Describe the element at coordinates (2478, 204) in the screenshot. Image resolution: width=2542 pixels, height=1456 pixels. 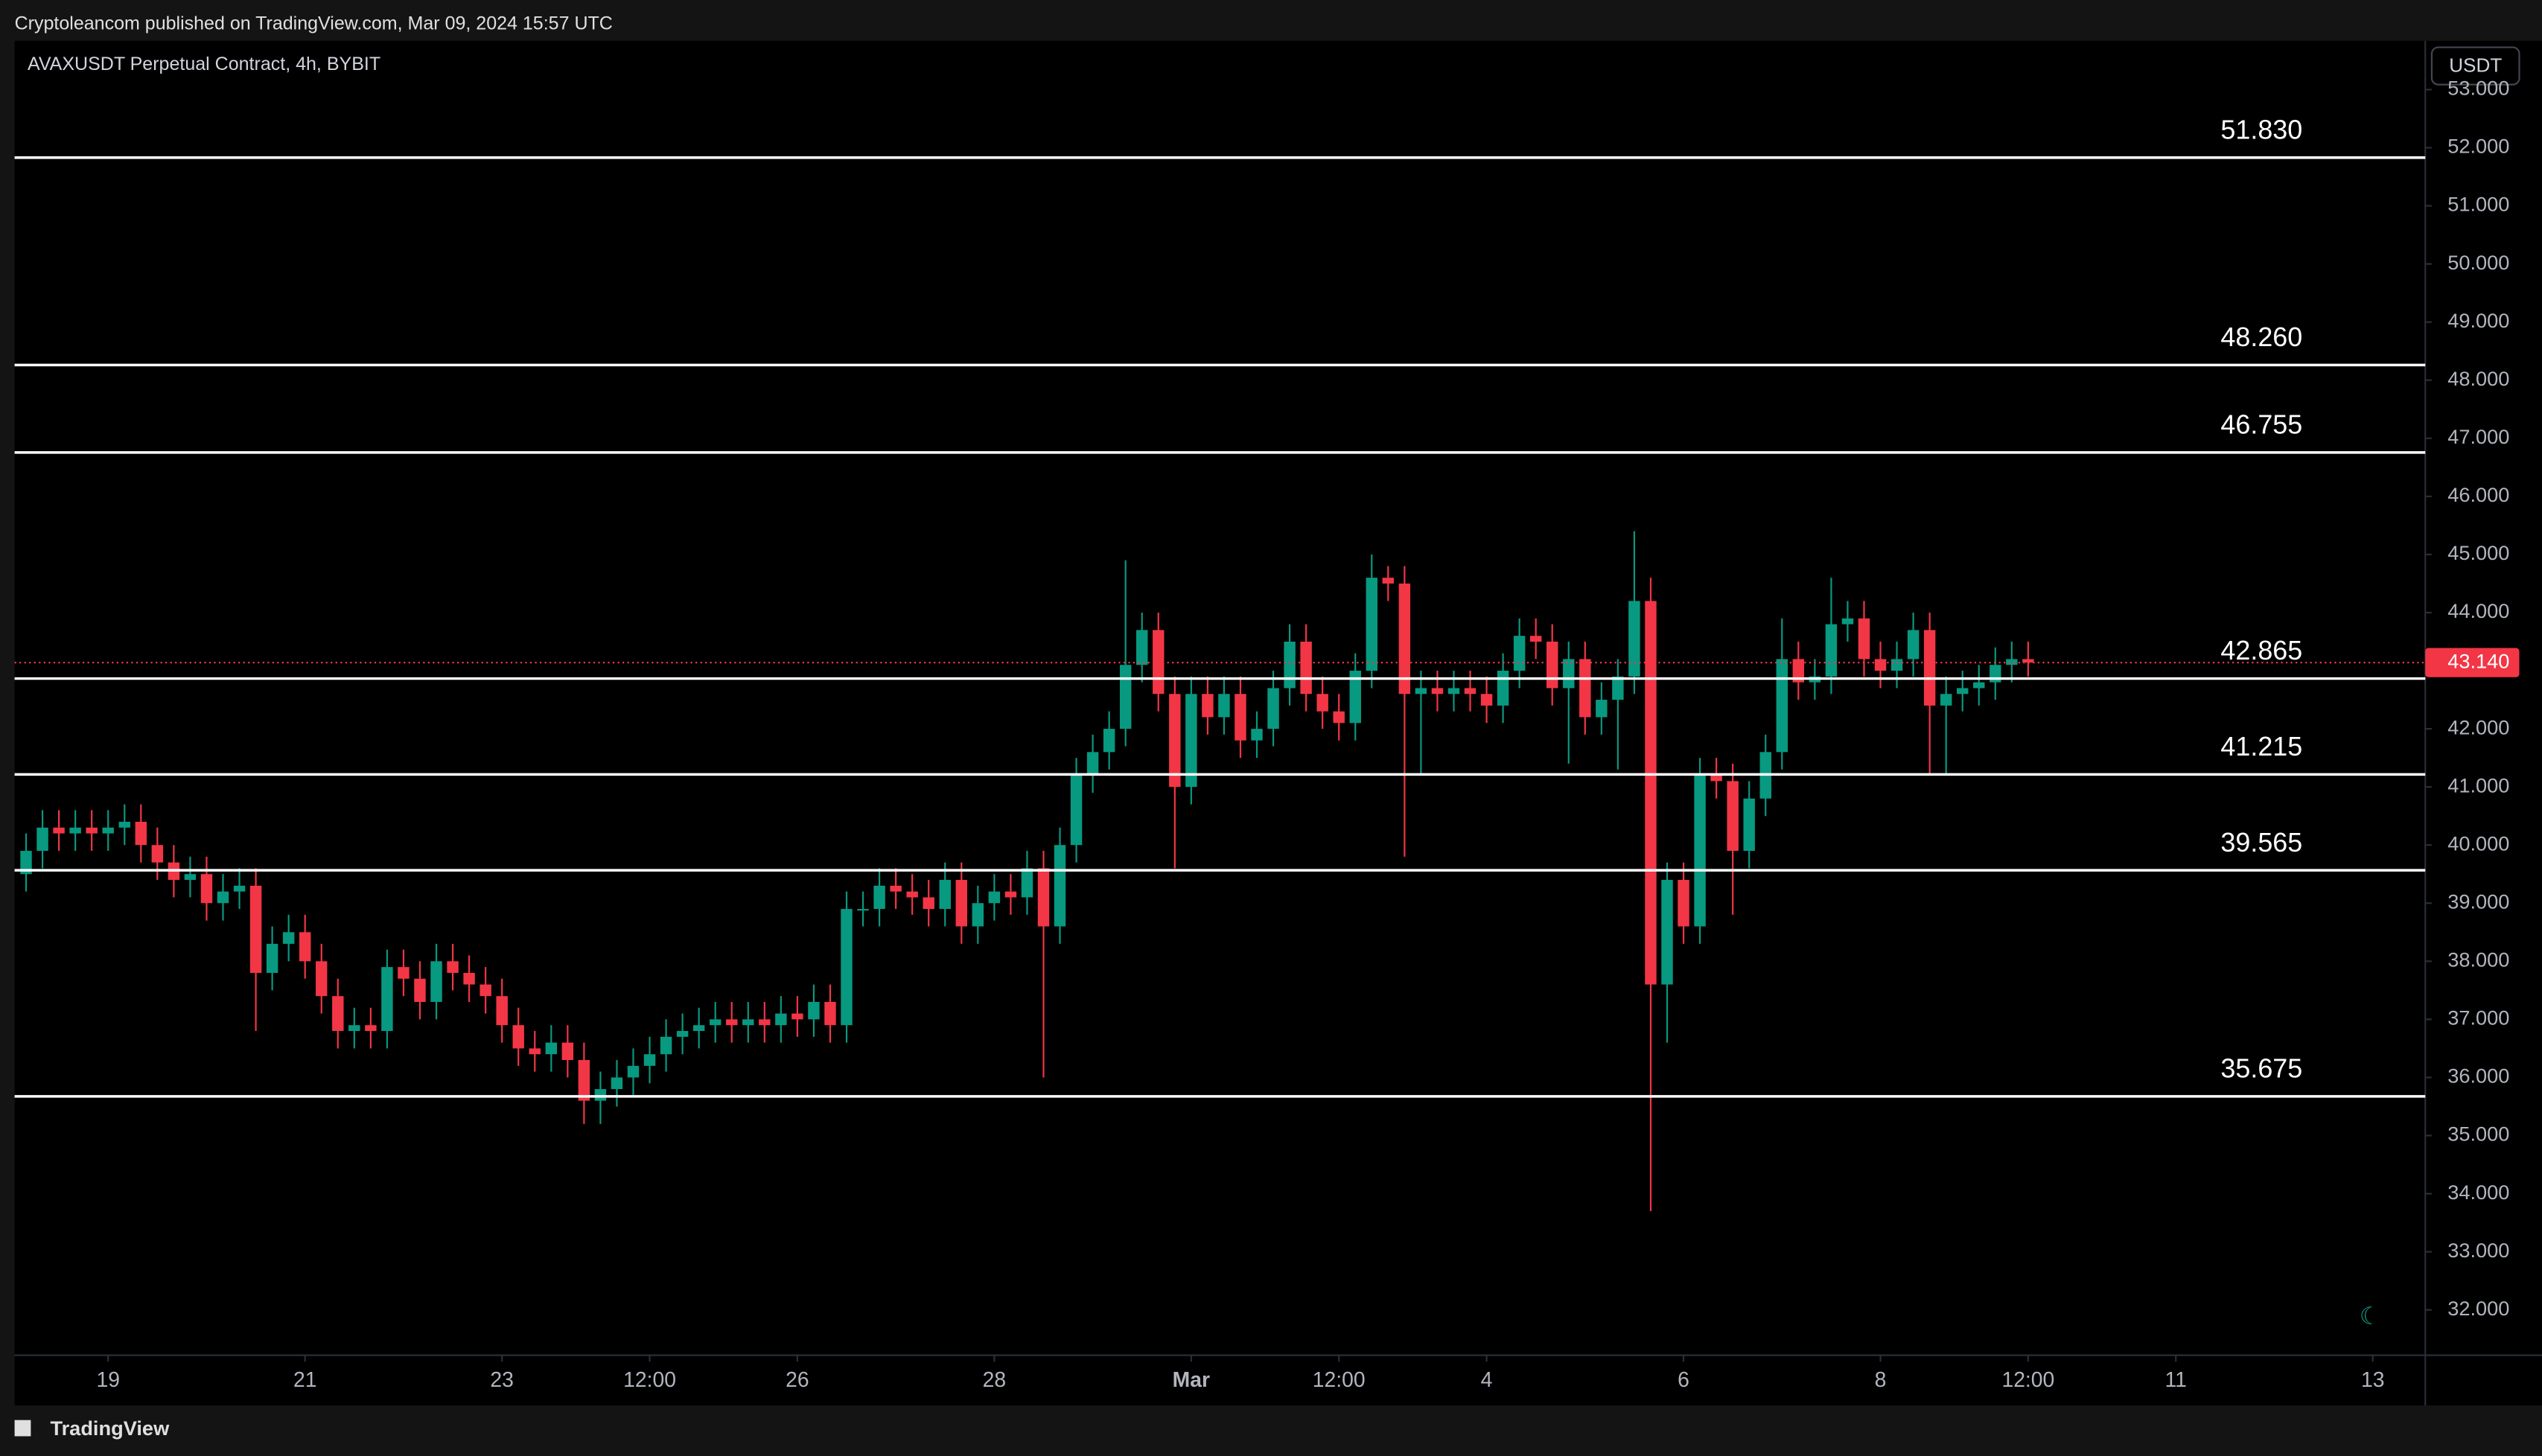
I see `y-tick-label: 51.000` at that location.